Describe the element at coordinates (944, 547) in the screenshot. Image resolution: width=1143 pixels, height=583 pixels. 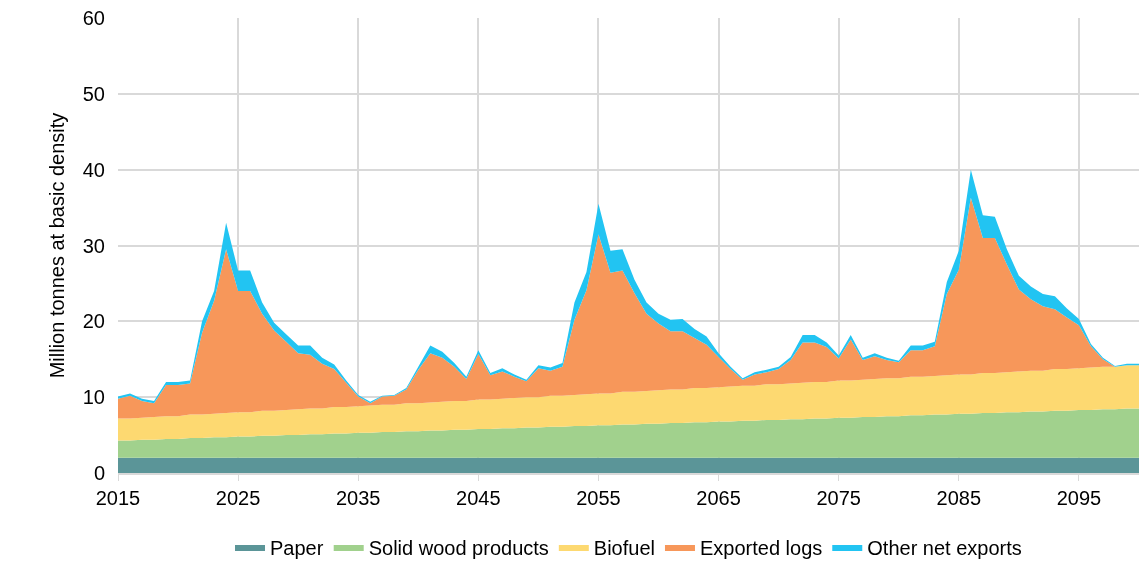
I see `legend-label: Other net exports` at that location.